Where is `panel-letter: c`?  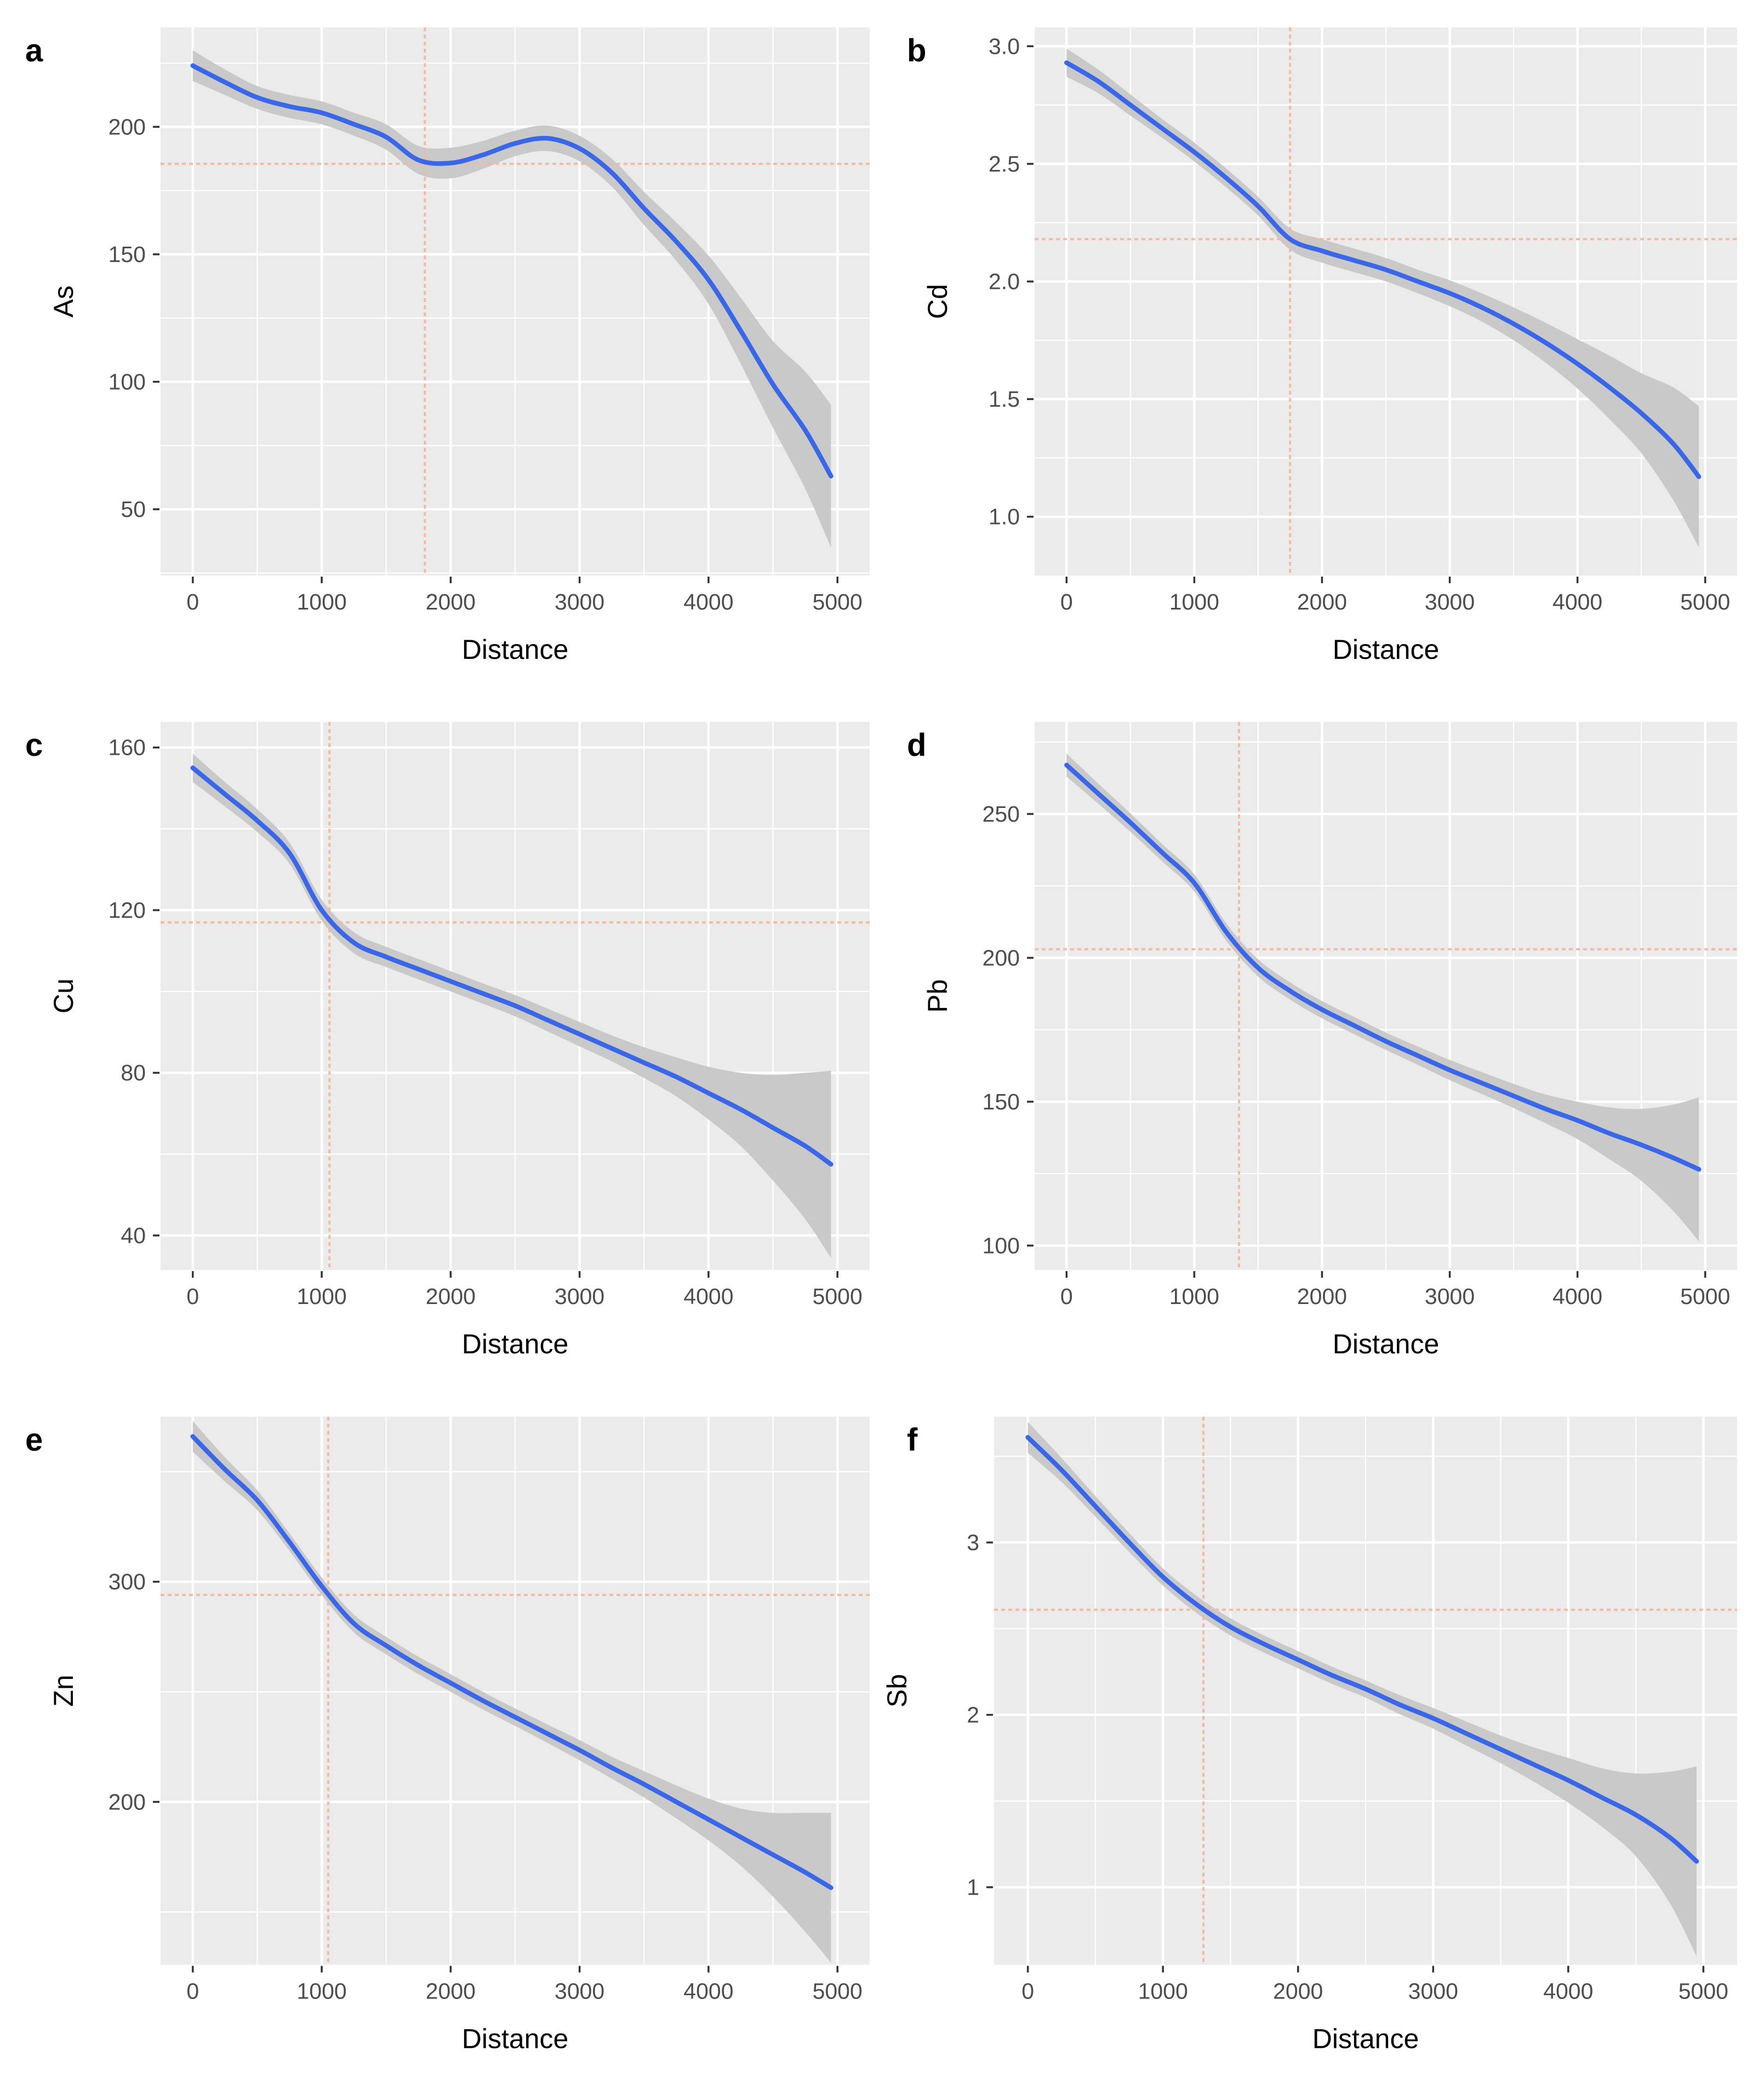
panel-letter: c is located at coordinates (34, 745).